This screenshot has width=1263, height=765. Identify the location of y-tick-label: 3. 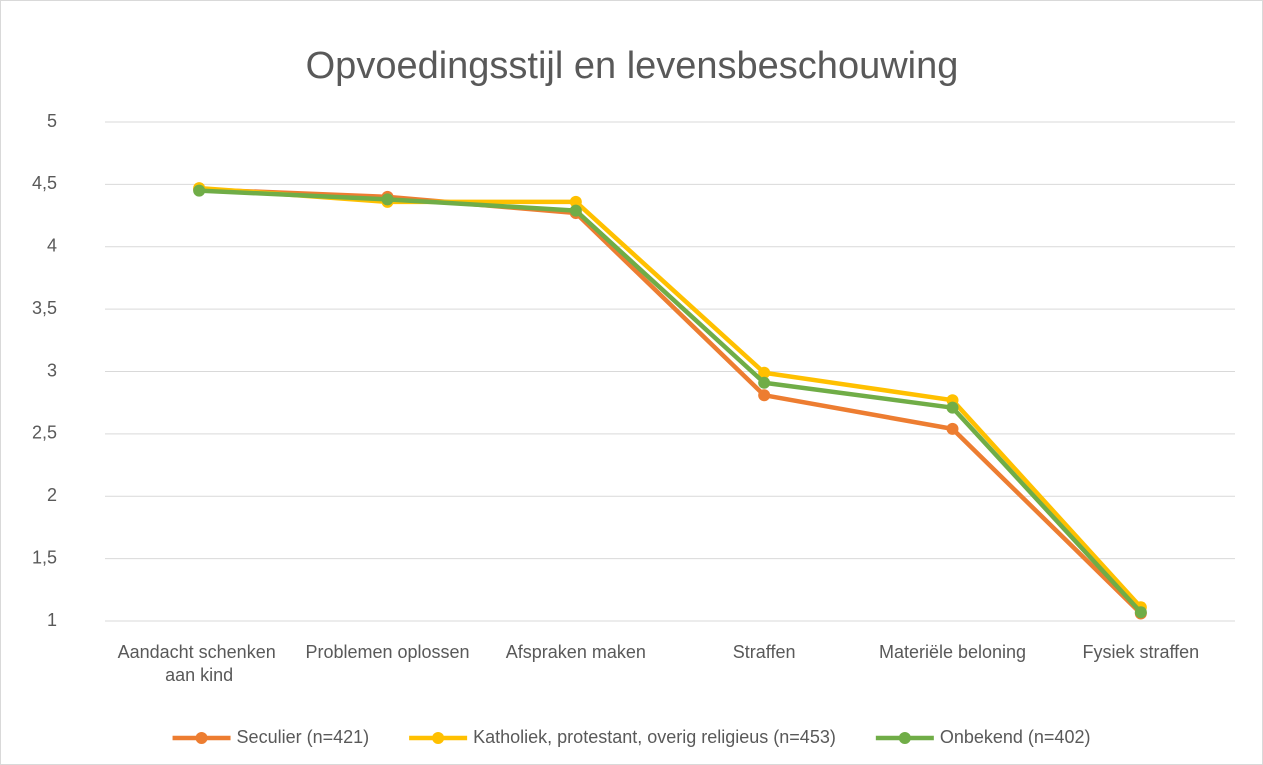
(52, 370).